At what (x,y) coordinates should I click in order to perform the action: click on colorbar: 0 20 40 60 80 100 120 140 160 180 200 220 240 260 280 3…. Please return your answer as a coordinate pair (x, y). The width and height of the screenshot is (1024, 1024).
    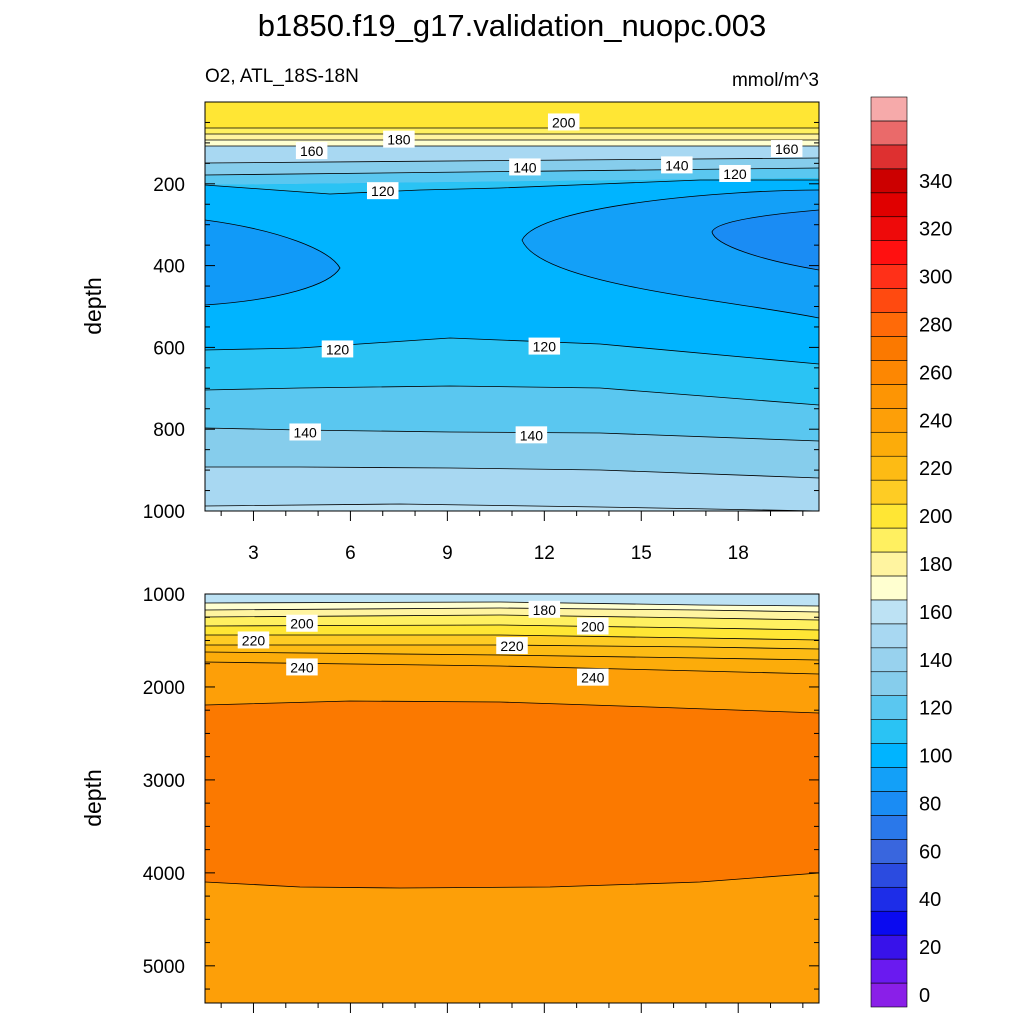
    Looking at the image, I should click on (911, 552).